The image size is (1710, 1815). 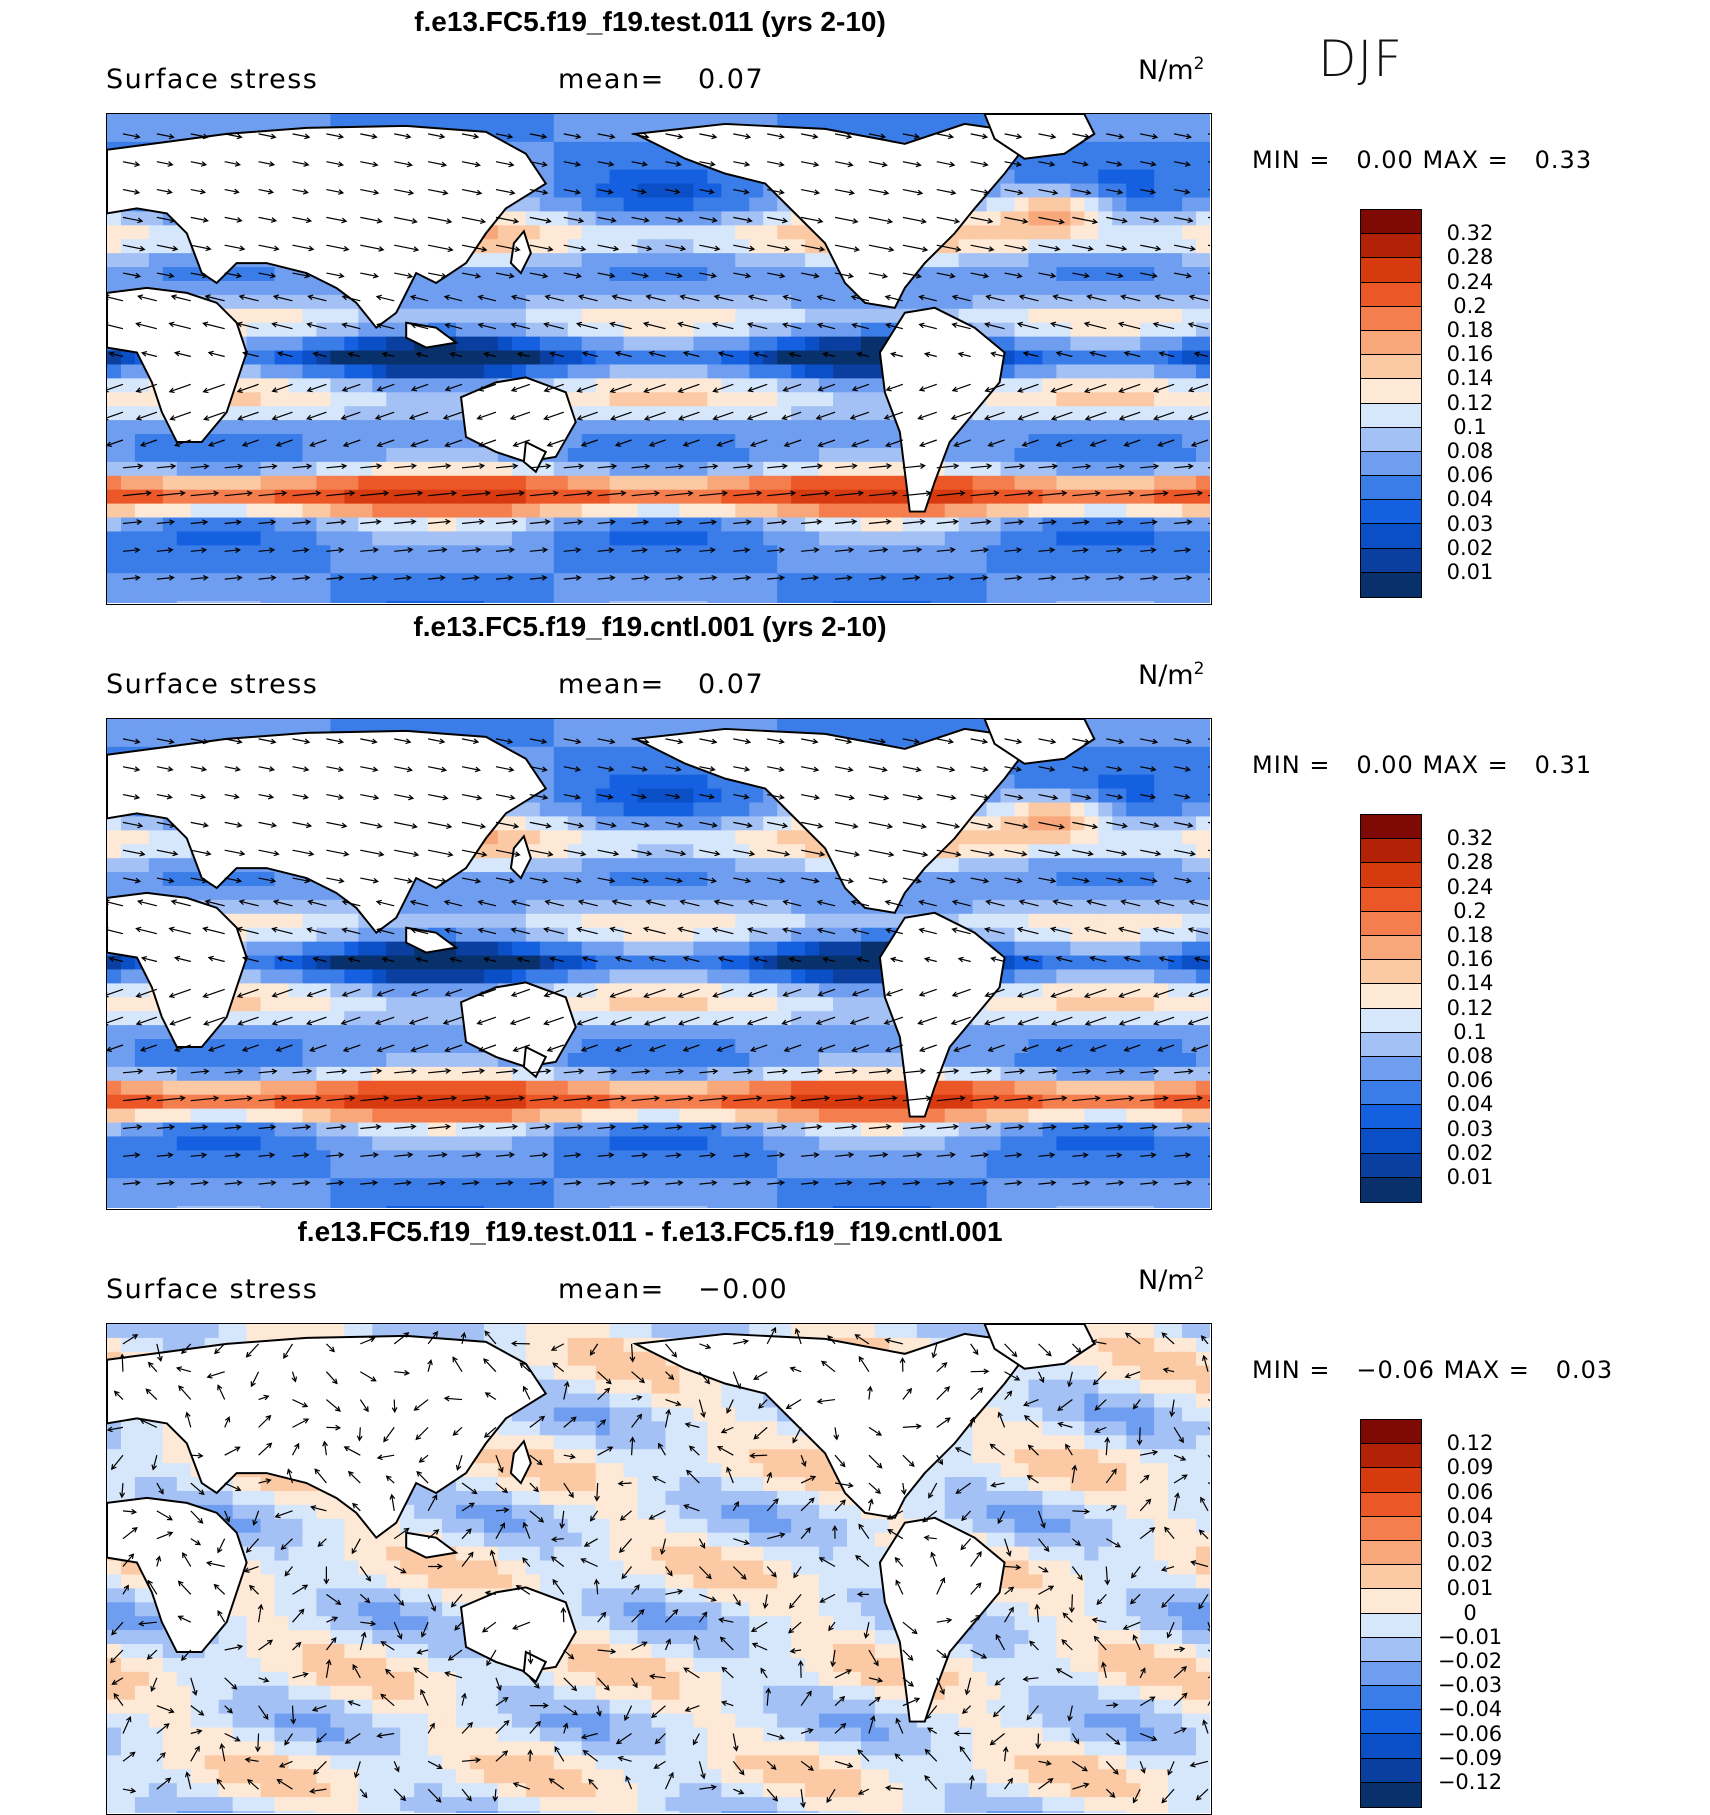 What do you see at coordinates (1470, 1612) in the screenshot?
I see `color-level-label: 0` at bounding box center [1470, 1612].